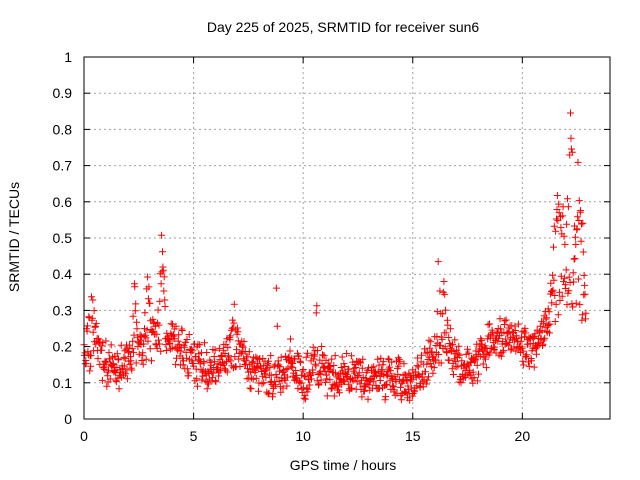 The width and height of the screenshot is (640, 480). I want to click on y-tick-label: 0.3, so click(63, 310).